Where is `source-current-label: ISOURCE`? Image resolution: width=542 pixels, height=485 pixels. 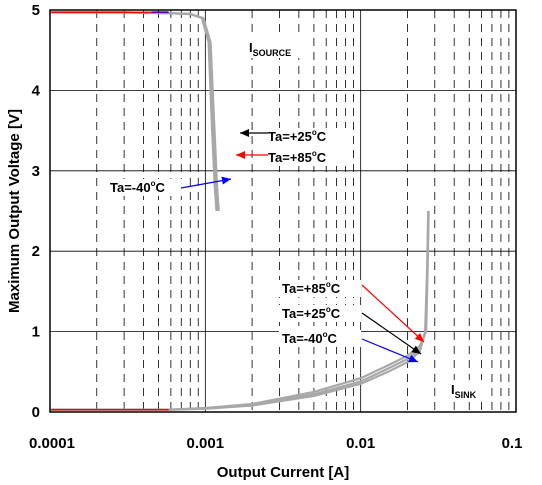 source-current-label: ISOURCE is located at coordinates (270, 49).